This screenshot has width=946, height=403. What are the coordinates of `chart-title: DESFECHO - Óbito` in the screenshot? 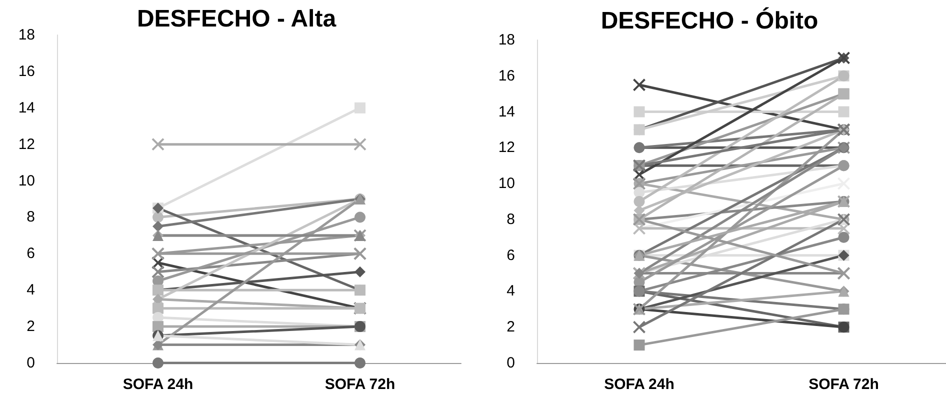 It's located at (709, 20).